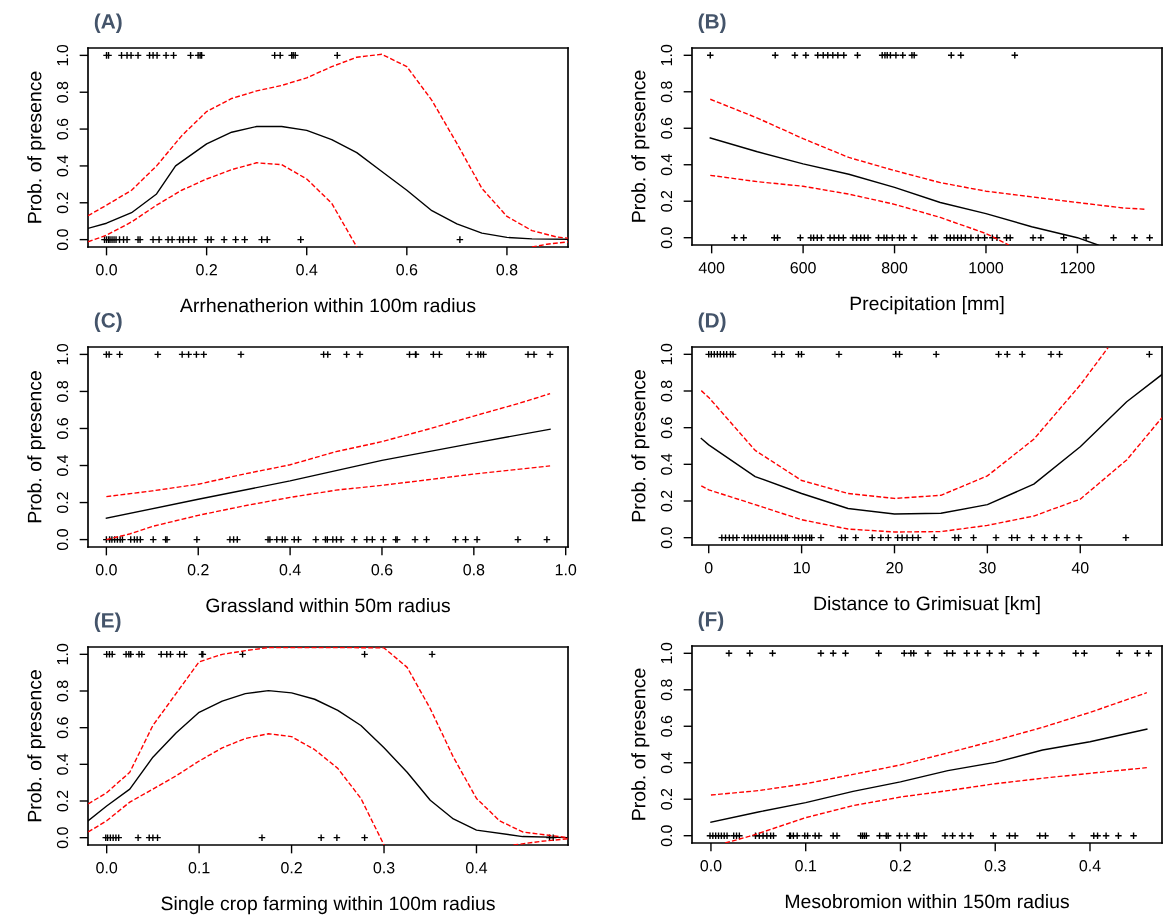 This screenshot has height=922, width=1166. Describe the element at coordinates (927, 901) in the screenshot. I see `x-axis-title: Mesobromion within 150m radius` at that location.